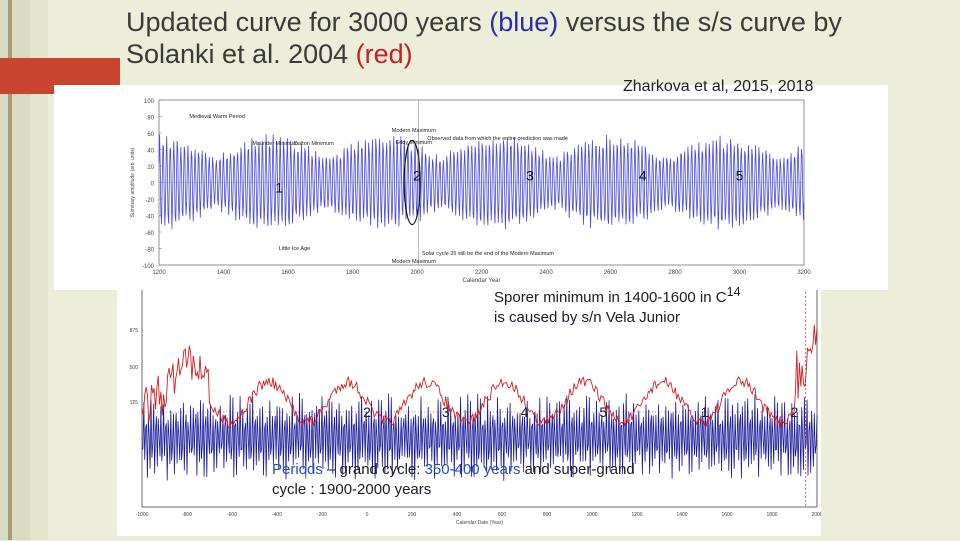 The image size is (960, 541). I want to click on bottom-x-tick-label: -400, so click(277, 515).